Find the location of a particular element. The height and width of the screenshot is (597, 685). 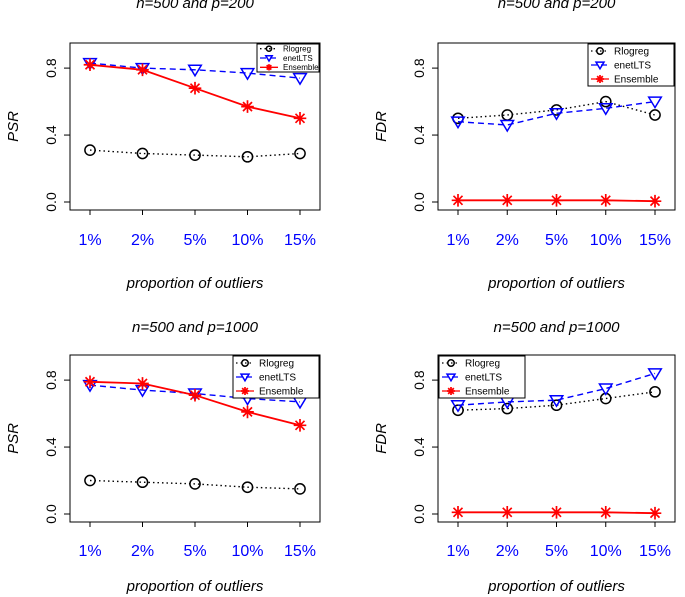

series-rlogreg is located at coordinates (195, 153).